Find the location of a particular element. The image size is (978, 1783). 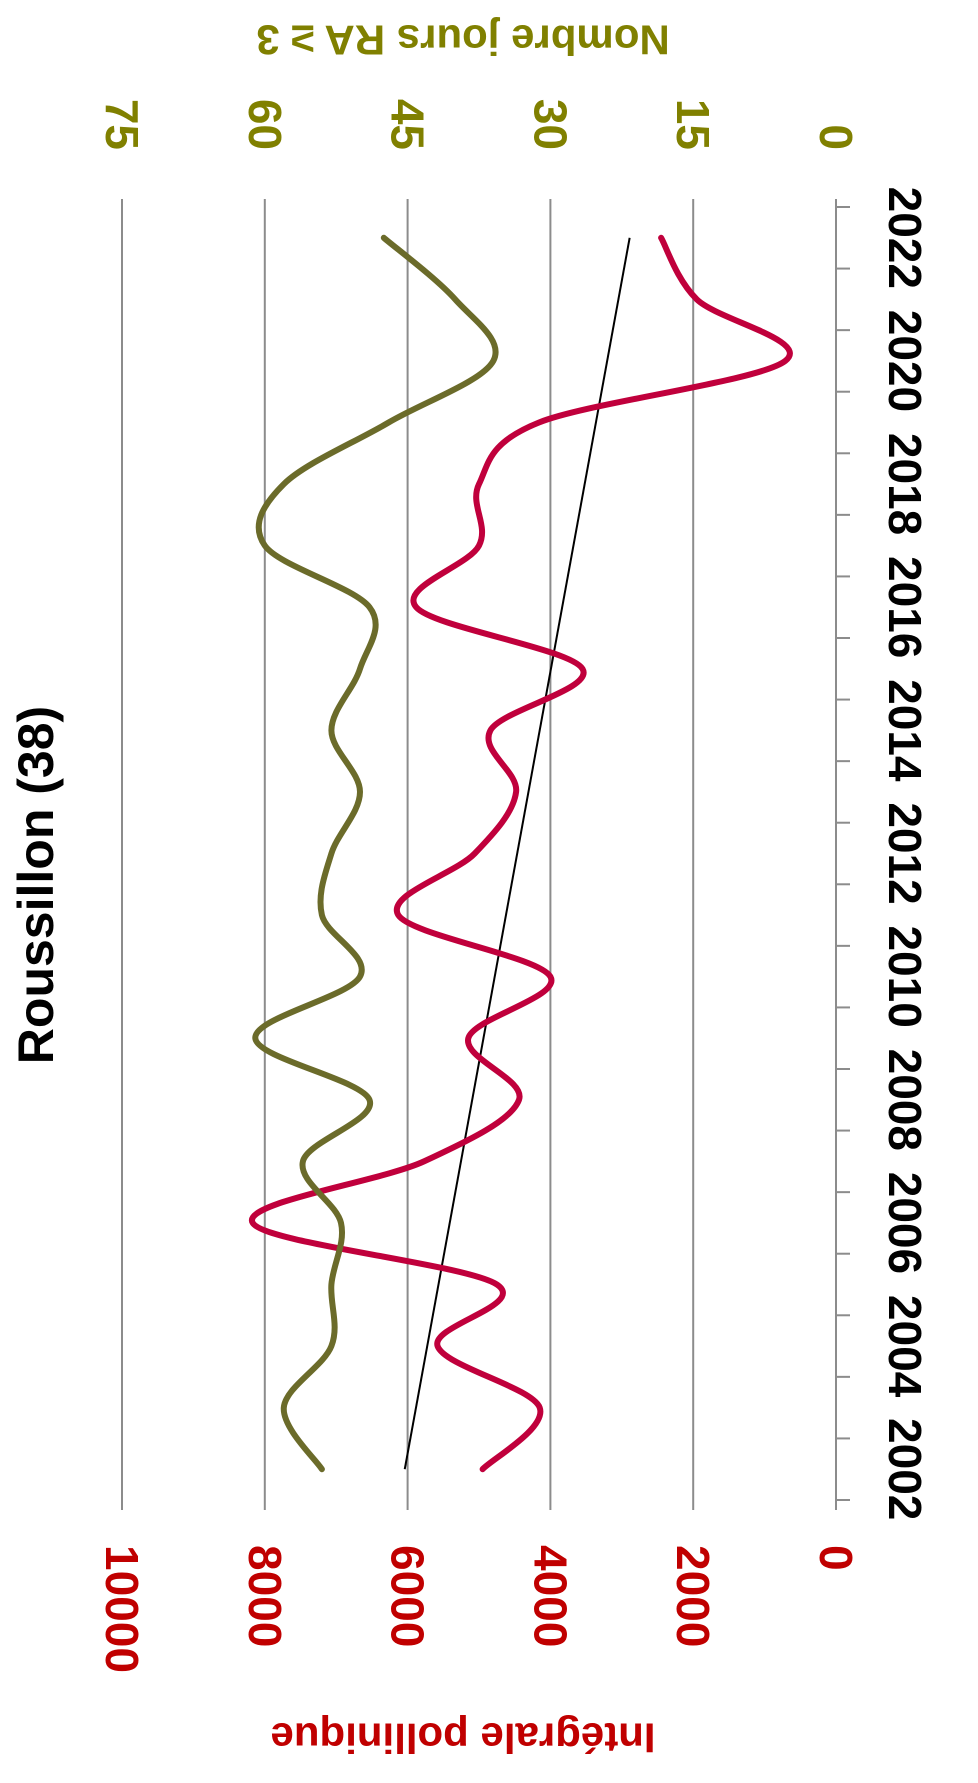

y-left-tick-label: 10000 is located at coordinates (122, 1609).